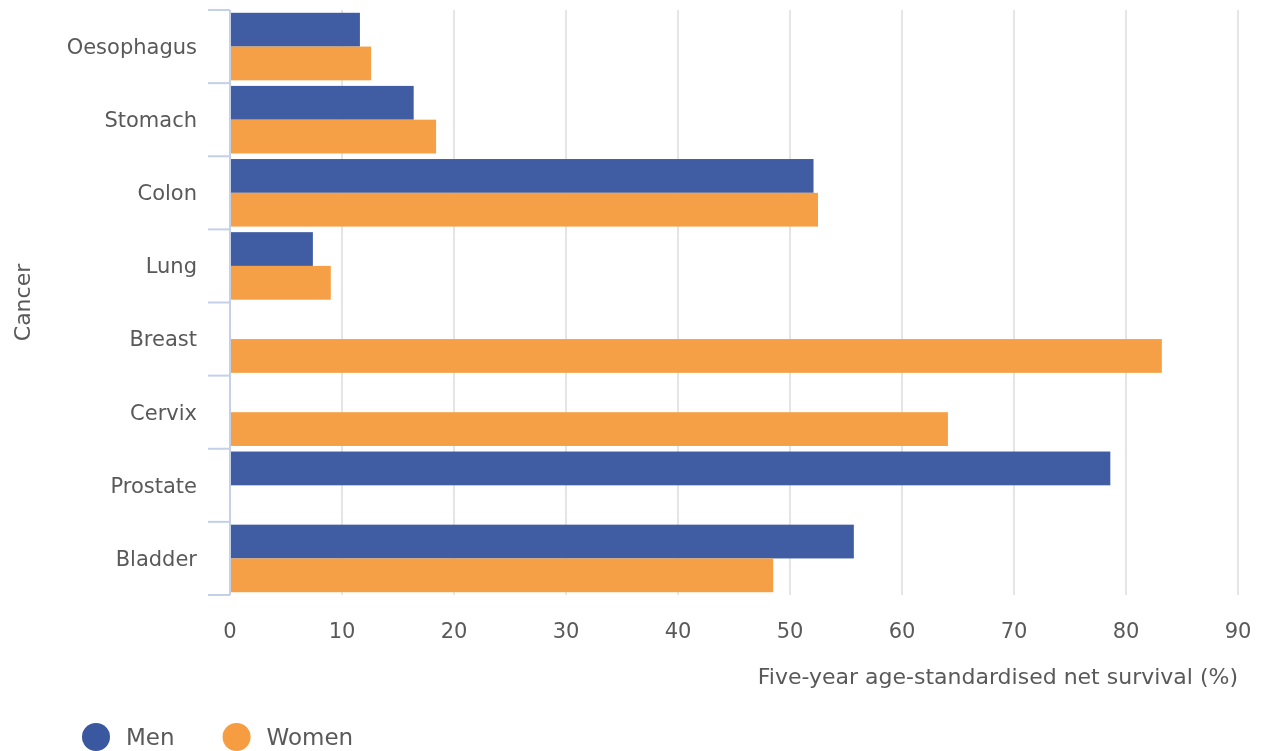 The width and height of the screenshot is (1261, 751). Describe the element at coordinates (150, 737) in the screenshot. I see `legend-label: Men` at that location.